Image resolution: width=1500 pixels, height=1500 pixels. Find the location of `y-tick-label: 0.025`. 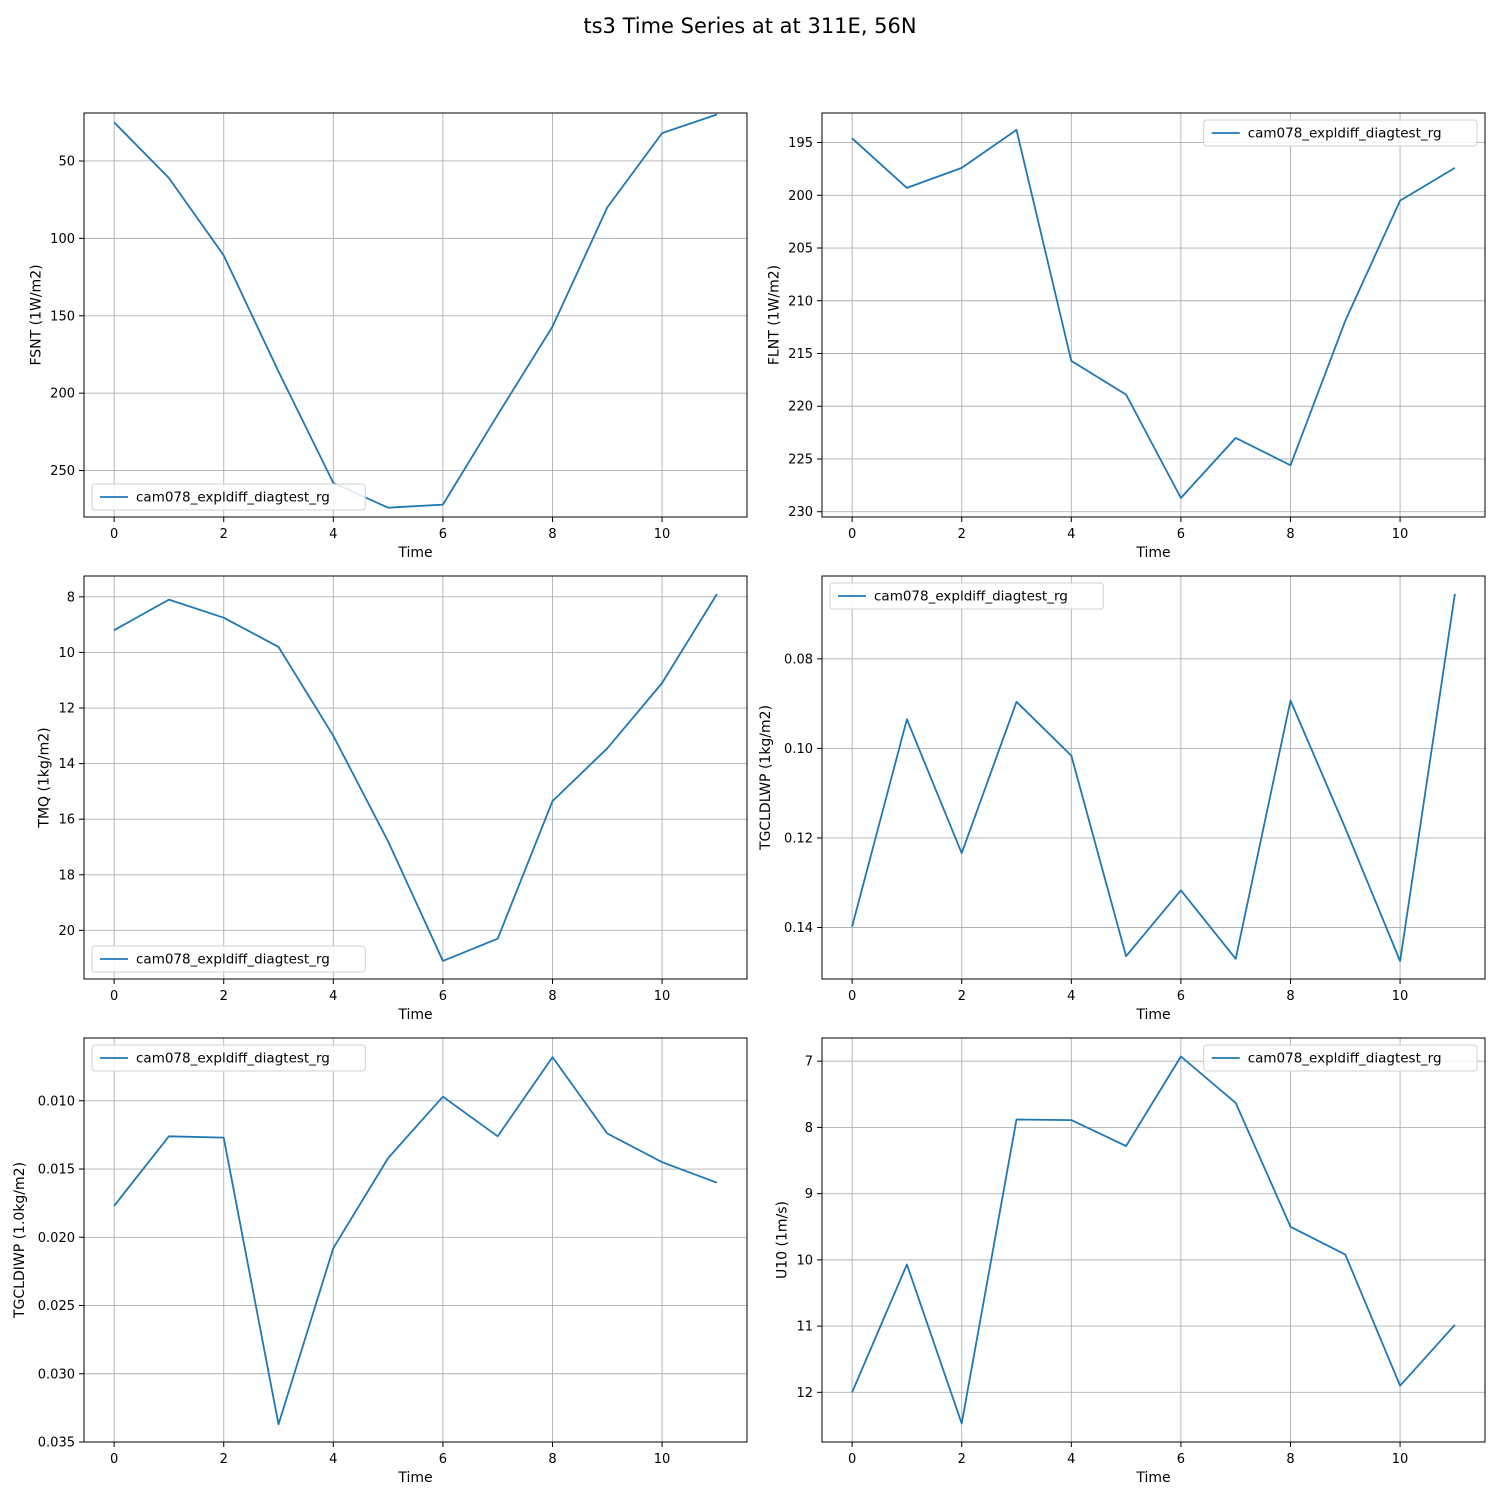

y-tick-label: 0.025 is located at coordinates (56, 1306).